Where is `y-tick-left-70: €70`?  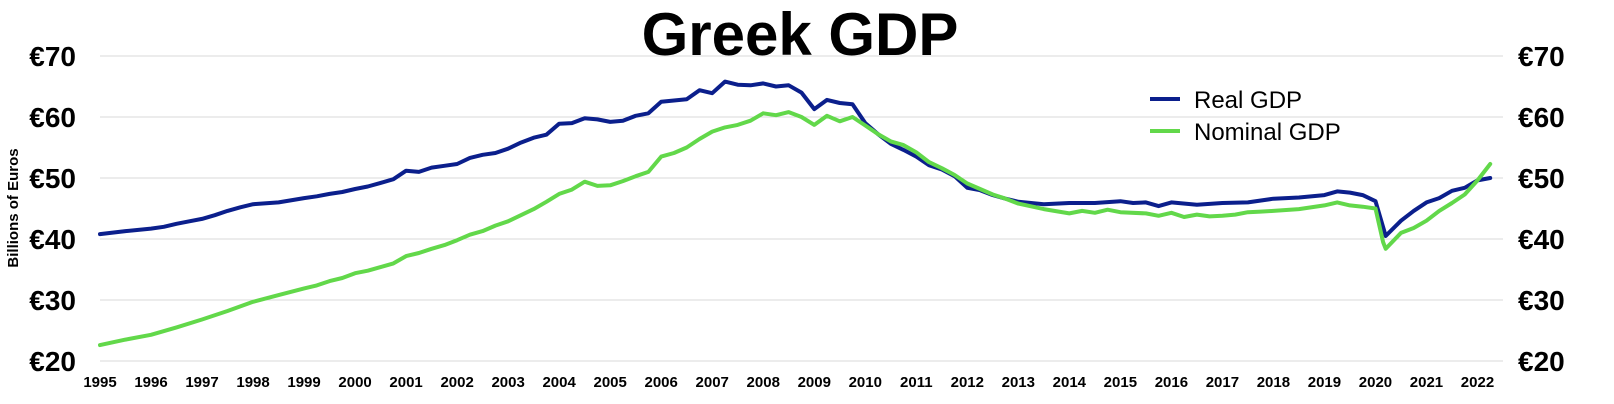 y-tick-left-70: €70 is located at coordinates (52, 56).